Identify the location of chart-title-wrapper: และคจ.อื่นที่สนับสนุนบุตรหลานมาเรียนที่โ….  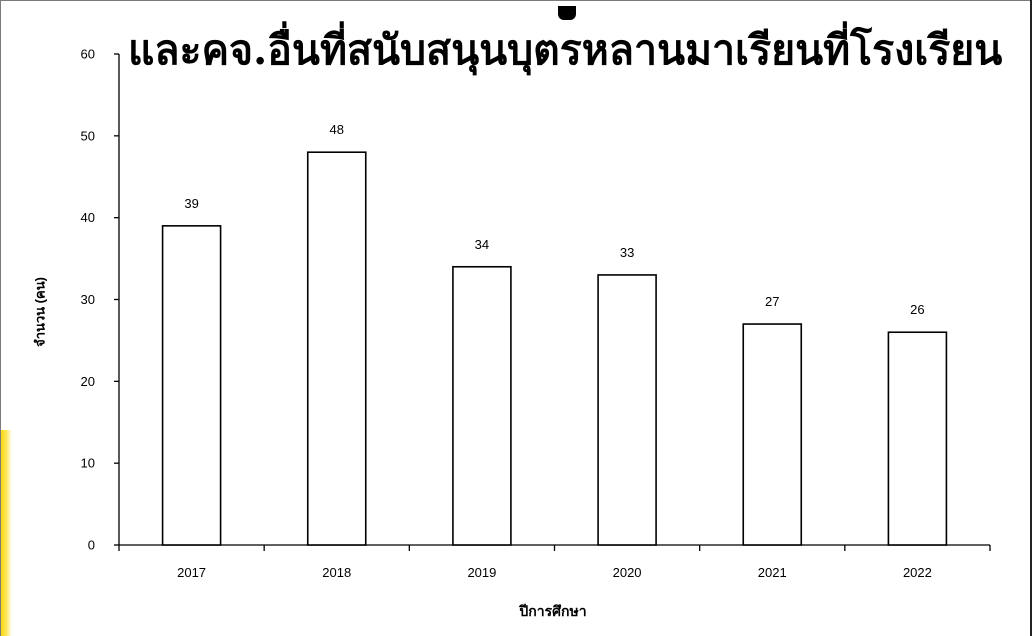
(565, 44).